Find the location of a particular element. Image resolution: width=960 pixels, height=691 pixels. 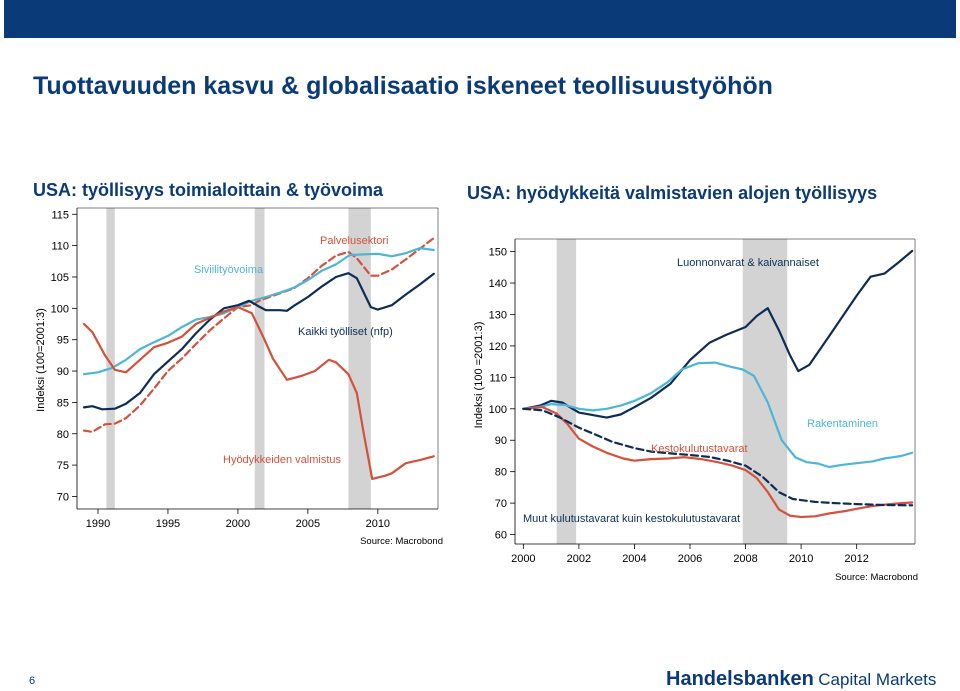

series-line-kestokulutustavarat is located at coordinates (718, 462).